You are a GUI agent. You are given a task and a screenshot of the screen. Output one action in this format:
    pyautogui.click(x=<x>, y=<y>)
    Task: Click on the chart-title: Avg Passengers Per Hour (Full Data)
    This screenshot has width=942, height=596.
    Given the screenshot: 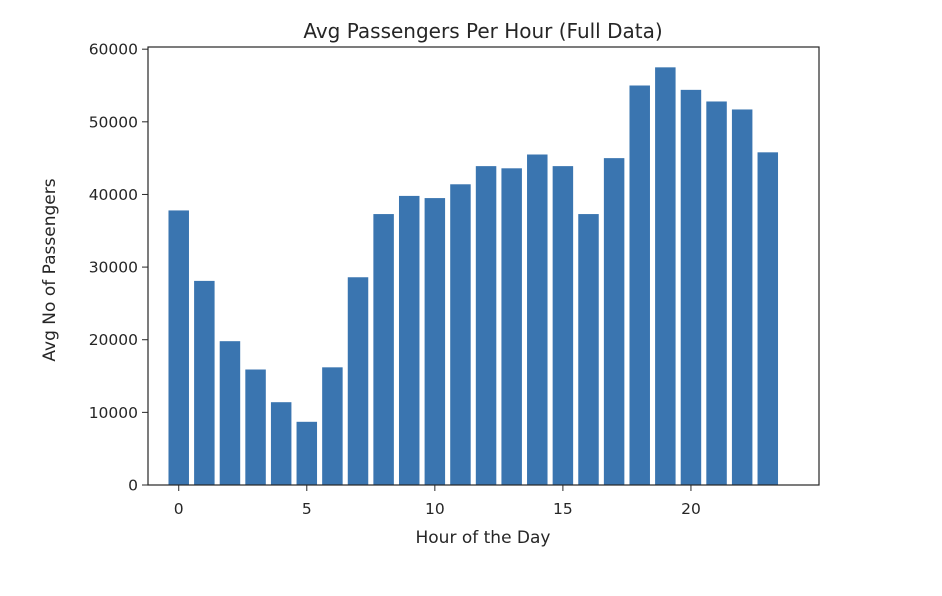 What is the action you would take?
    pyautogui.click(x=482, y=31)
    